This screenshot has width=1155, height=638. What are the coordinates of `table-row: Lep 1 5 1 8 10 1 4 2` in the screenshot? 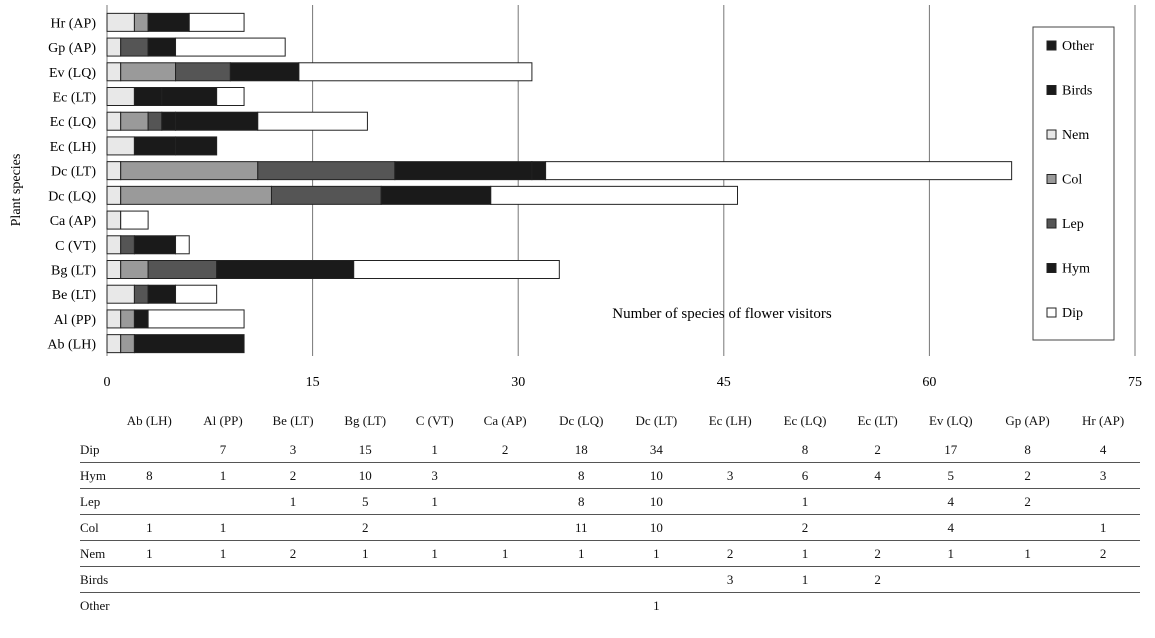 It's located at (610, 501).